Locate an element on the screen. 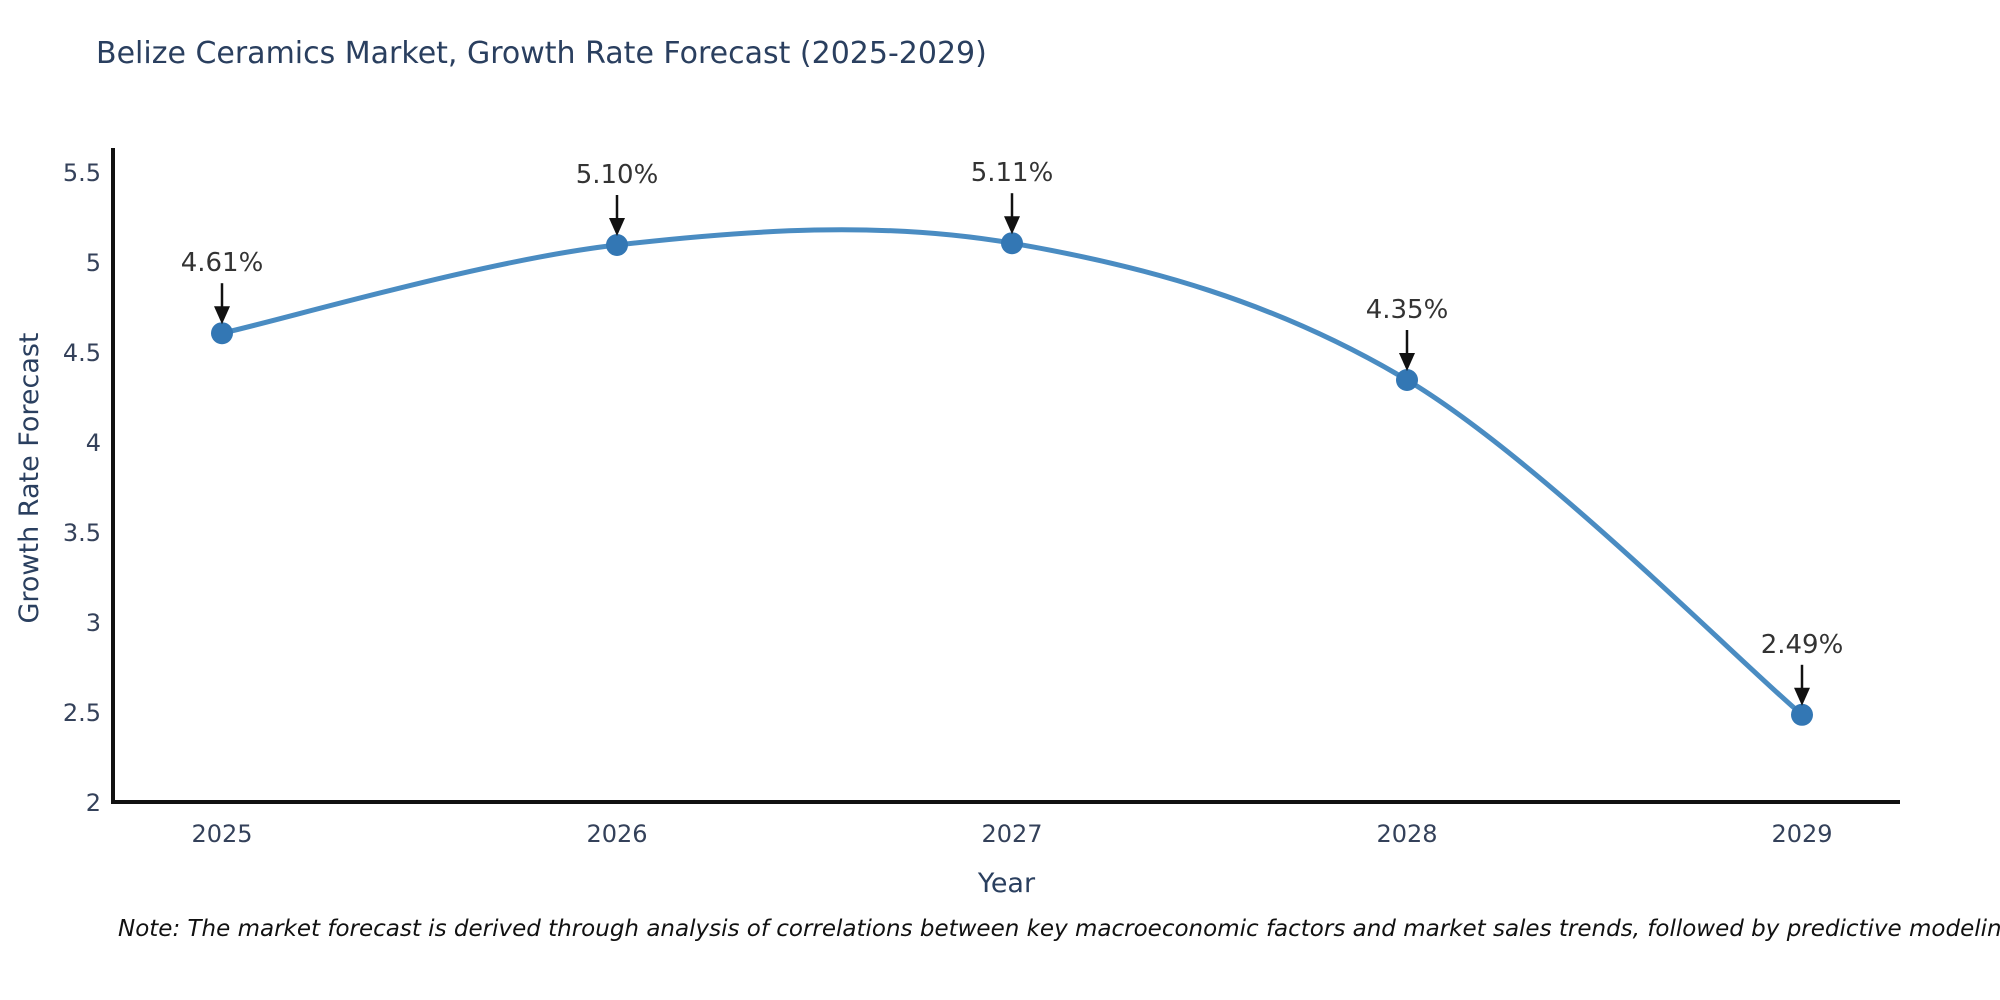  x-tick-label: 2028 is located at coordinates (1406, 834).